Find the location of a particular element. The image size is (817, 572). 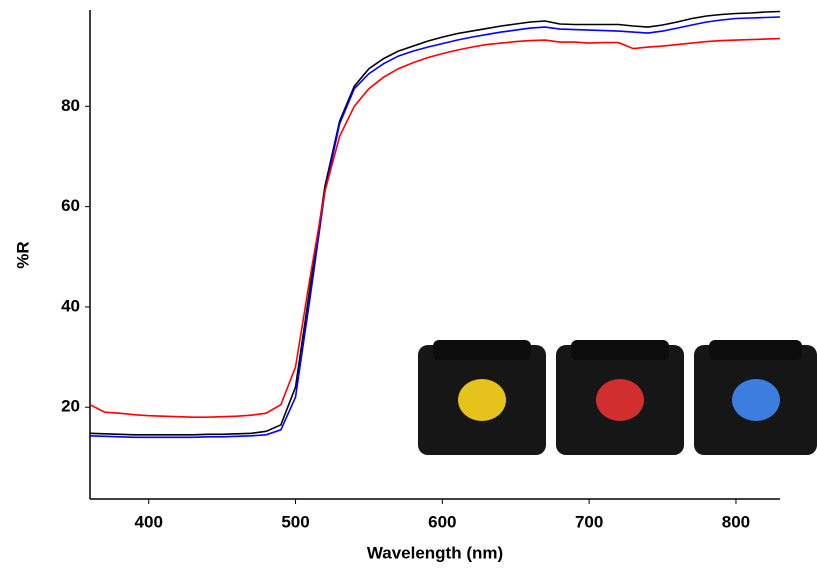

x-tick-label: 800 is located at coordinates (736, 521).